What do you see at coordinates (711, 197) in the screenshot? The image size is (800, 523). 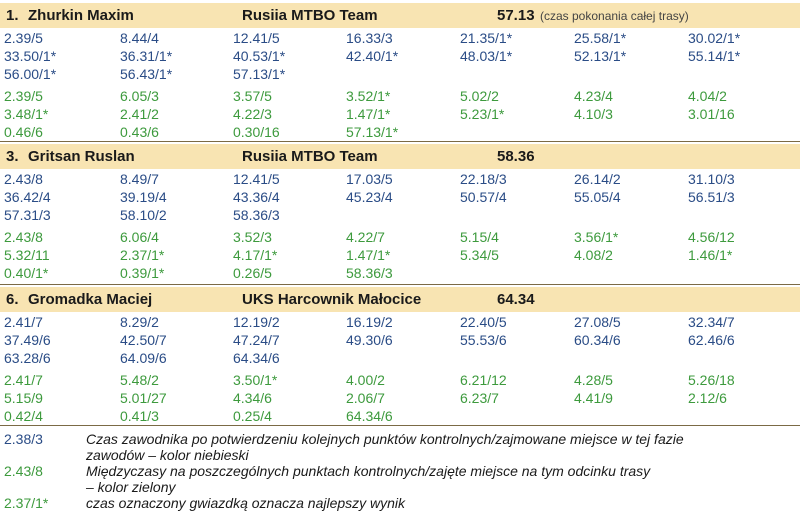 I see `cumulative-time-cell: 56.51/3` at bounding box center [711, 197].